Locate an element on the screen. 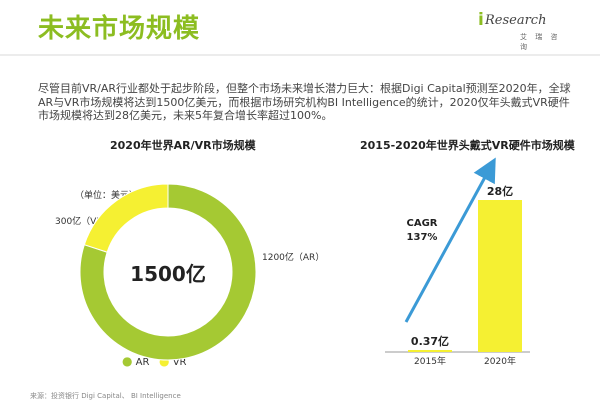  logo-i: i is located at coordinates (481, 20).